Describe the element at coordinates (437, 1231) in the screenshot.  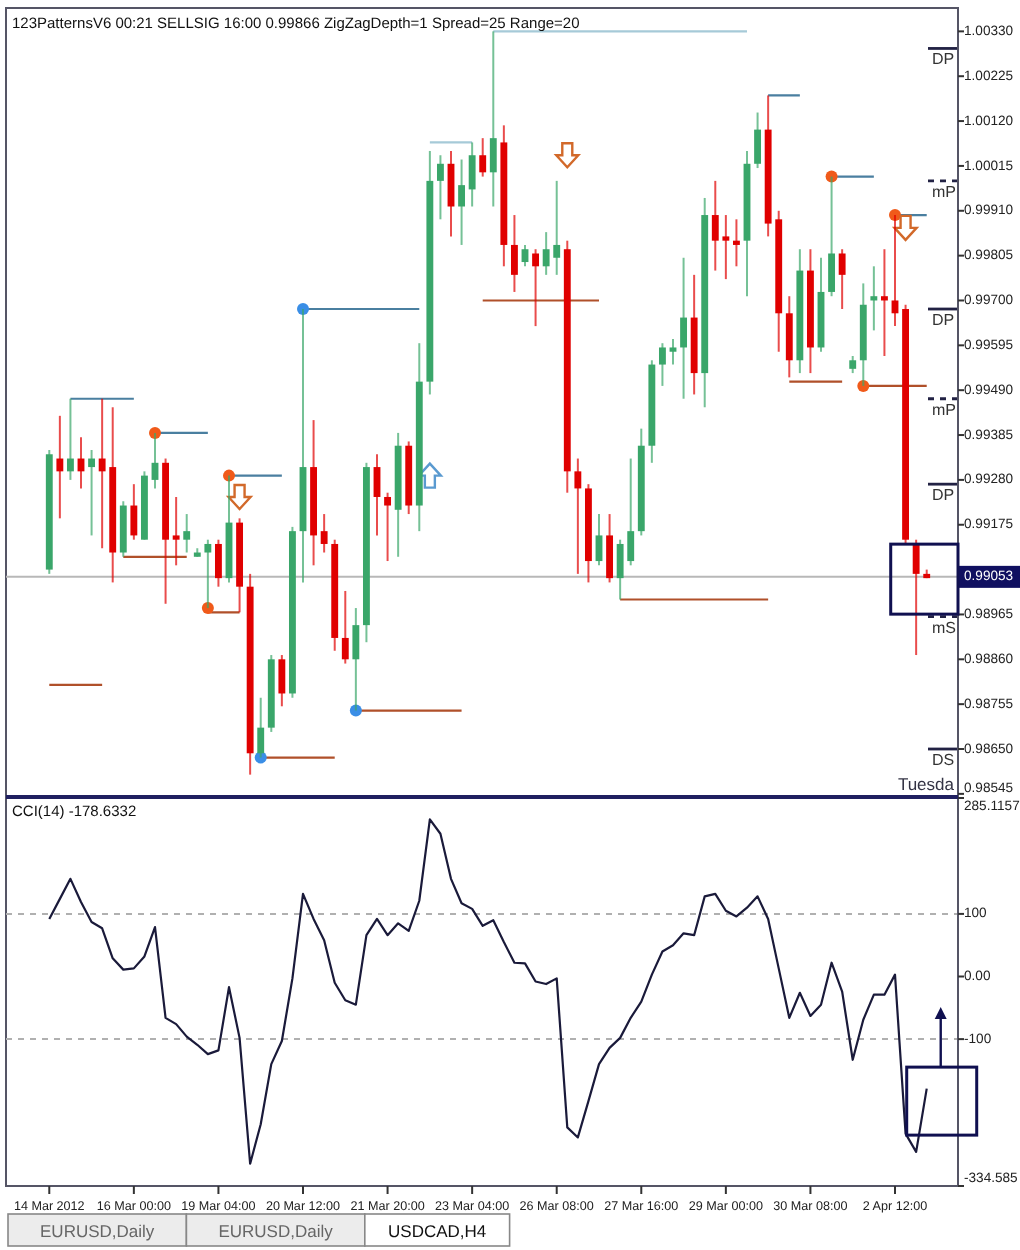
I see `text: USDCAD,H4` at that location.